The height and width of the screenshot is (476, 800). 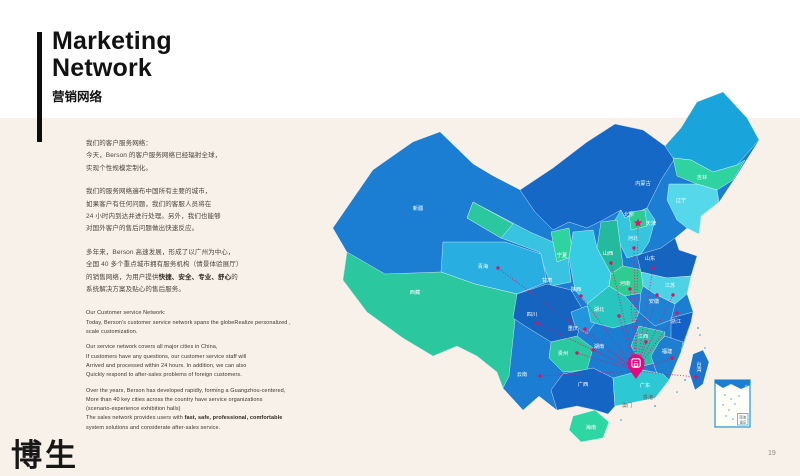 I want to click on text-segment: 的销售网络，为用户提供, so click(x=122, y=277).